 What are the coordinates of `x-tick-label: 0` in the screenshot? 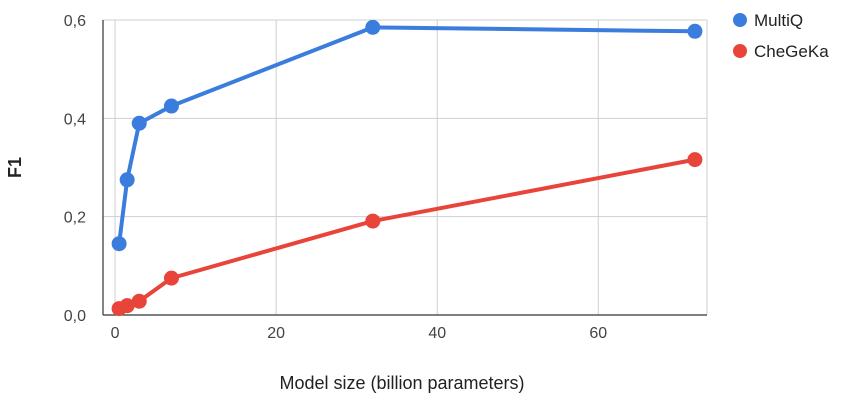 It's located at (115, 333).